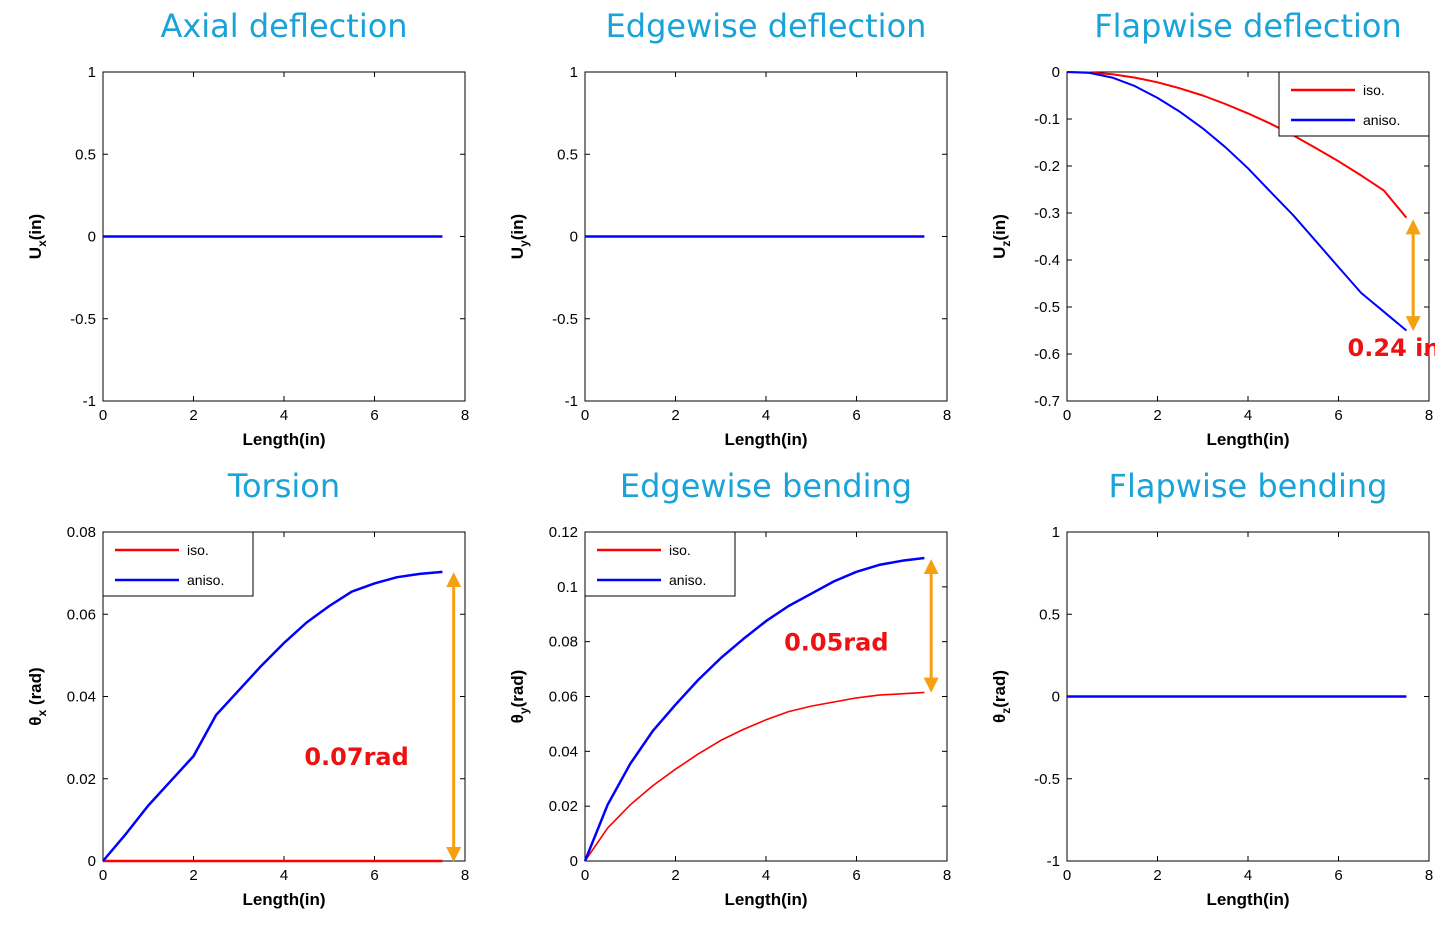 Image resolution: width=1435 pixels, height=926 pixels. Describe the element at coordinates (284, 486) in the screenshot. I see `chart-title: Torsion` at that location.